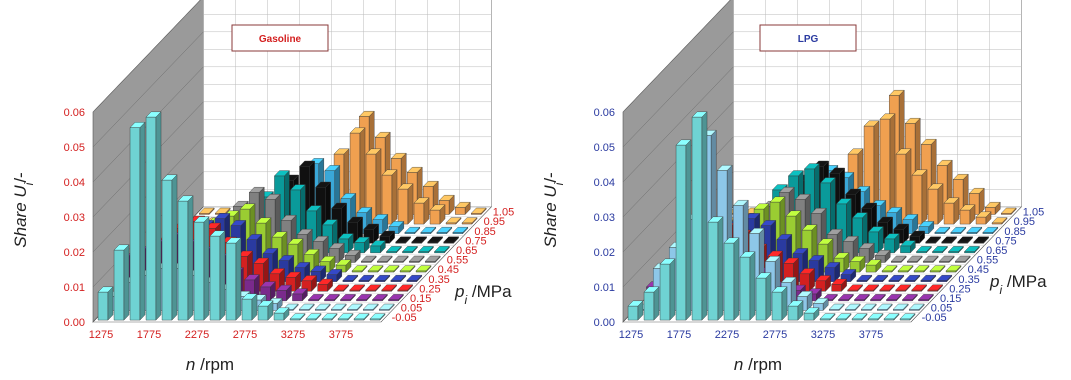  Describe the element at coordinates (941, 309) in the screenshot. I see `z-tick-label: 0.05` at that location.